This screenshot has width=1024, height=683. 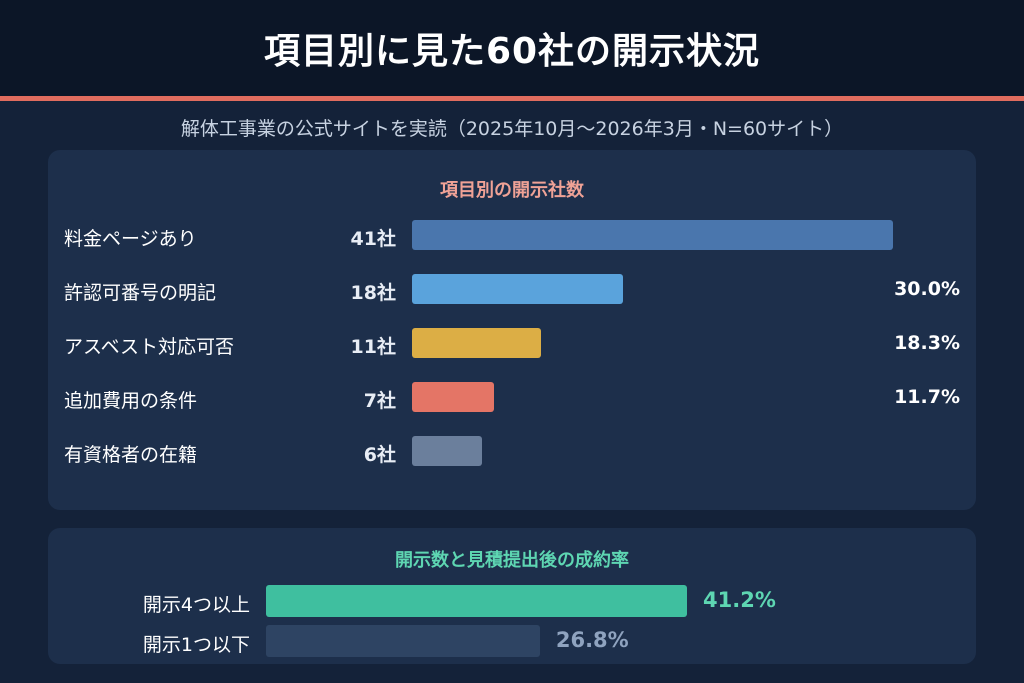 I want to click on comparison-value: 26.8%, so click(x=592, y=640).